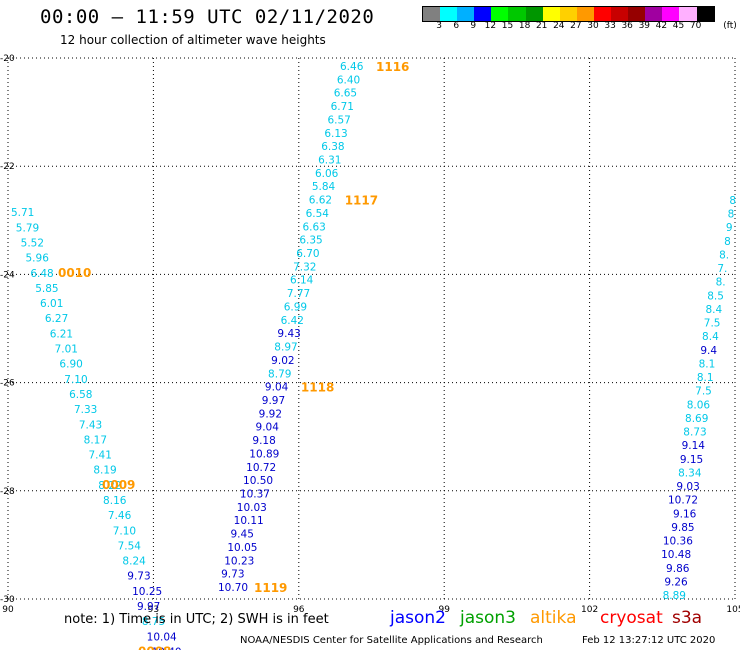 This screenshot has width=740, height=650. What do you see at coordinates (352, 67) in the screenshot?
I see `wave-height-label: 6.46` at bounding box center [352, 67].